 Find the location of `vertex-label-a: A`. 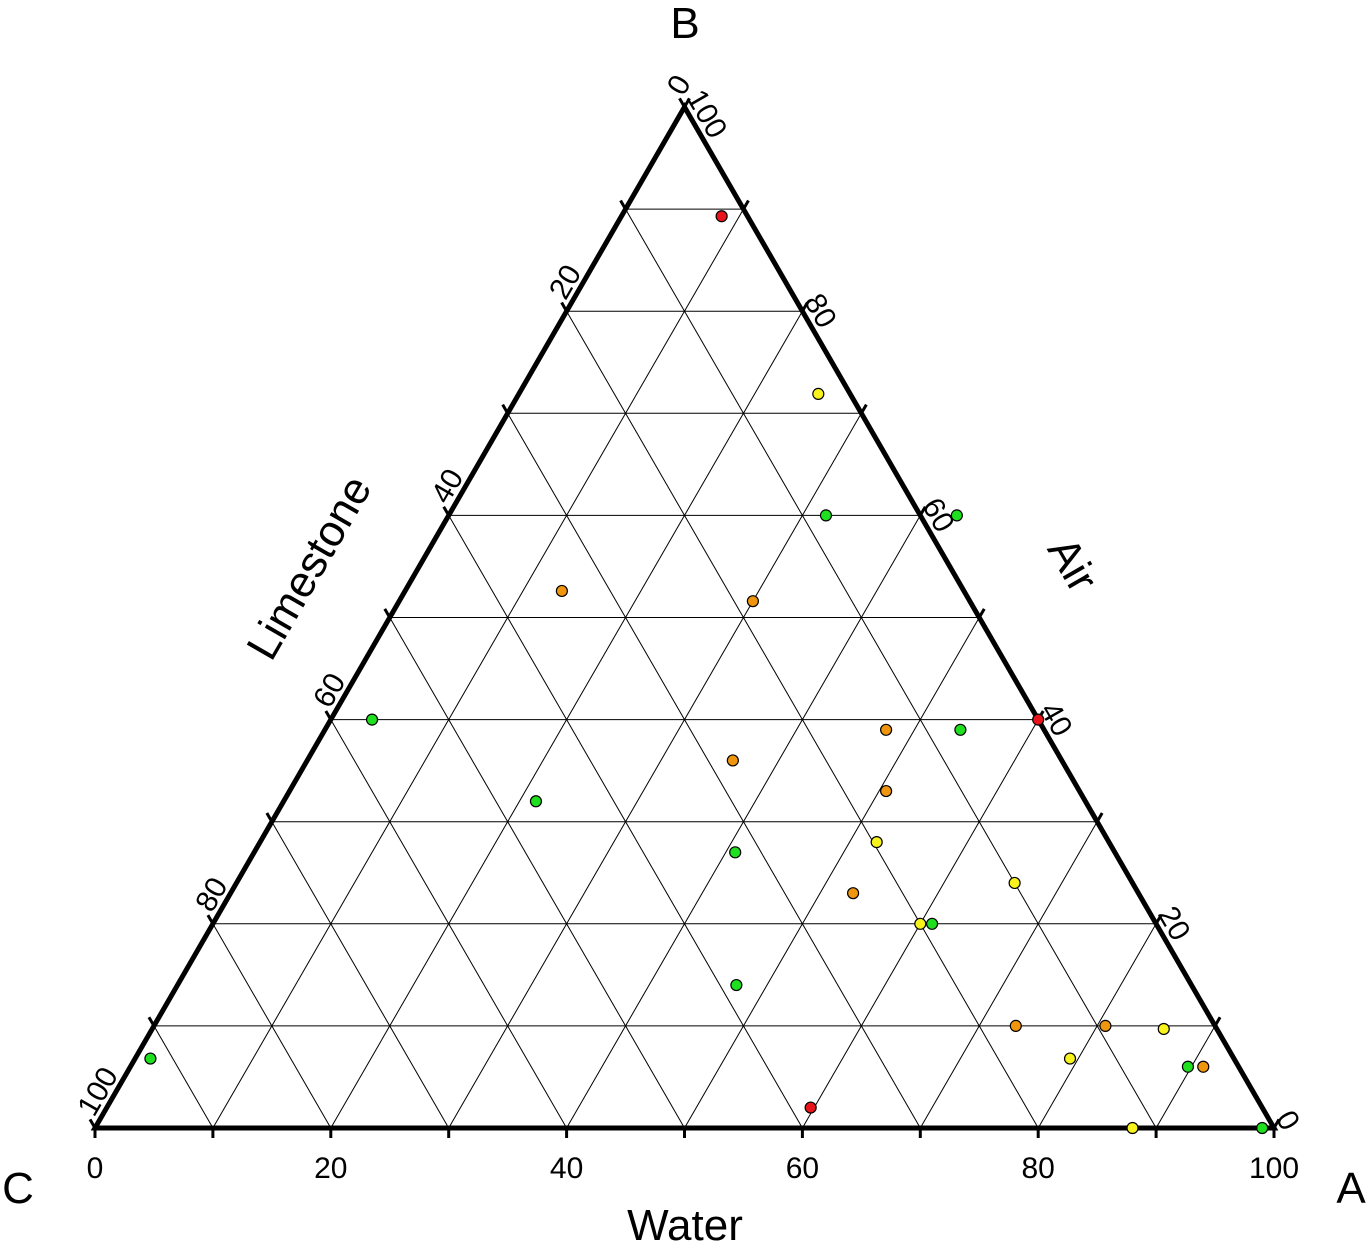

vertex-label-a: A is located at coordinates (1351, 1188).